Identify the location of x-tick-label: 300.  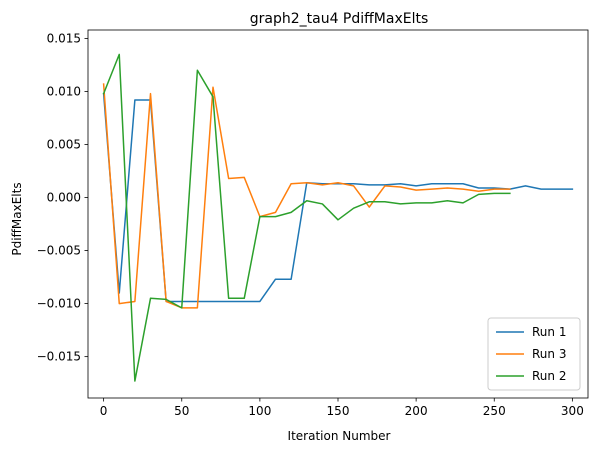
(572, 411).